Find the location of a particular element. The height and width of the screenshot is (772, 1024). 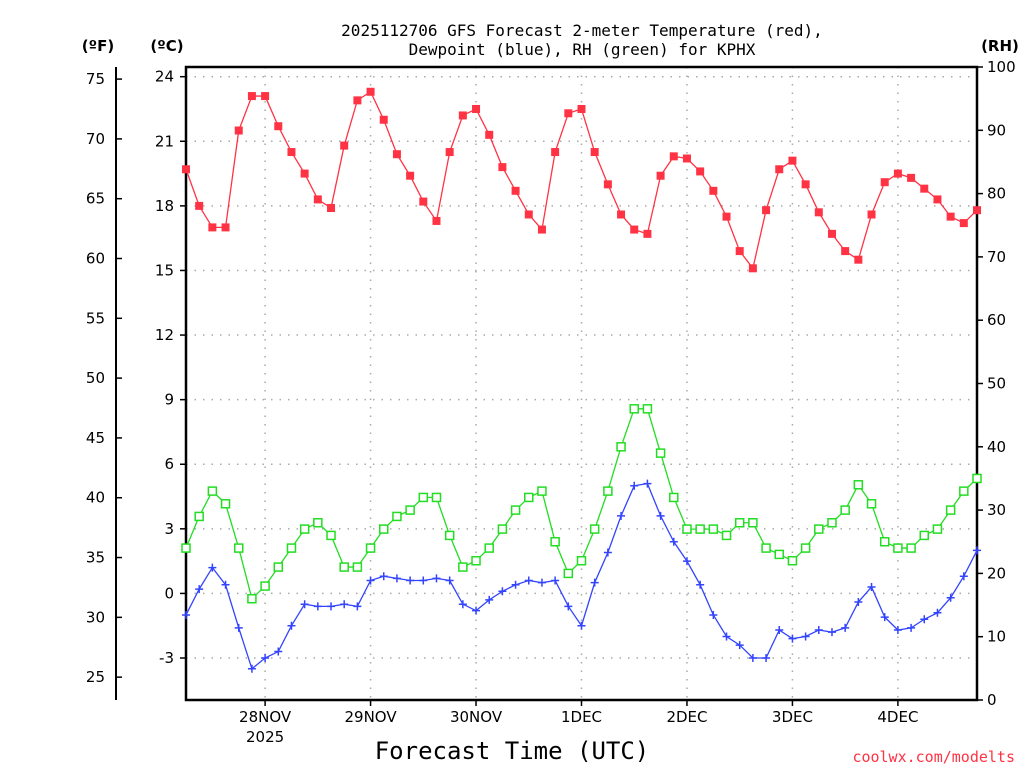

fahrenheit-tick-label: 50 is located at coordinates (95, 378).